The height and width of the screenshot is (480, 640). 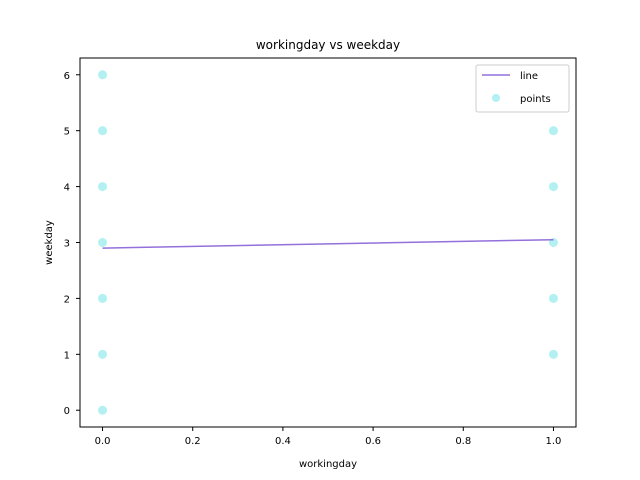 I want to click on y-tick-label: 1, so click(x=67, y=355).